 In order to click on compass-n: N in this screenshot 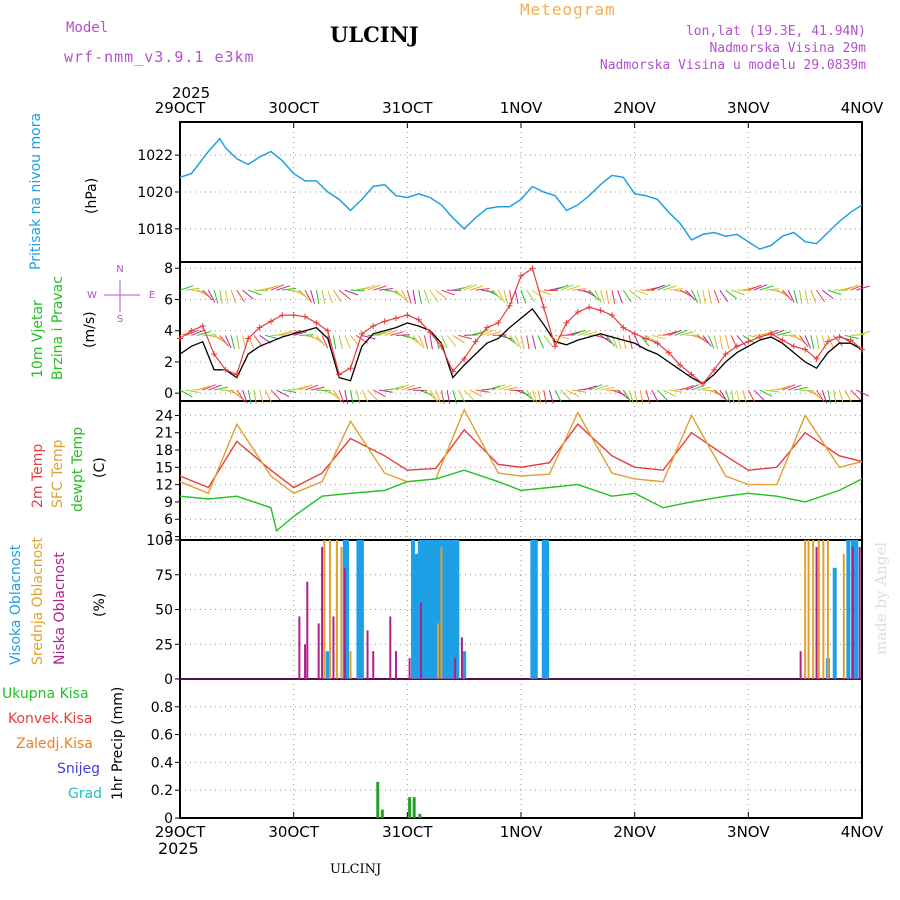, I will do `click(119, 269)`.